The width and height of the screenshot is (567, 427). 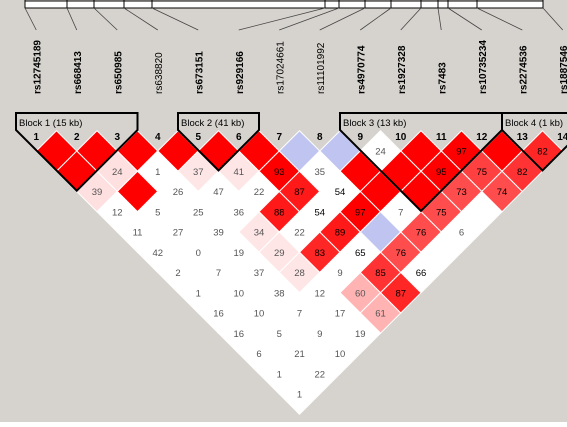 I want to click on ld-value-label: 61, so click(x=380, y=314).